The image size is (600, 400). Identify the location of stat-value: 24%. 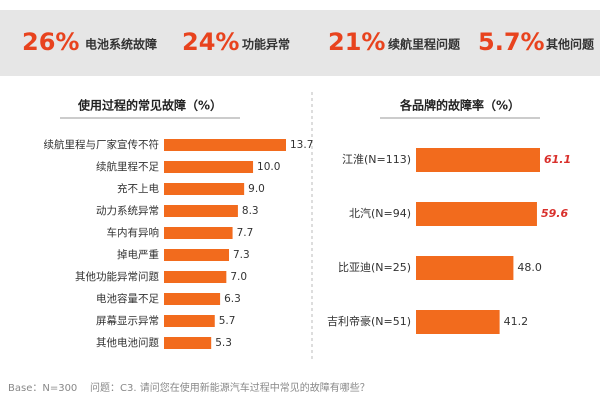
(210, 42).